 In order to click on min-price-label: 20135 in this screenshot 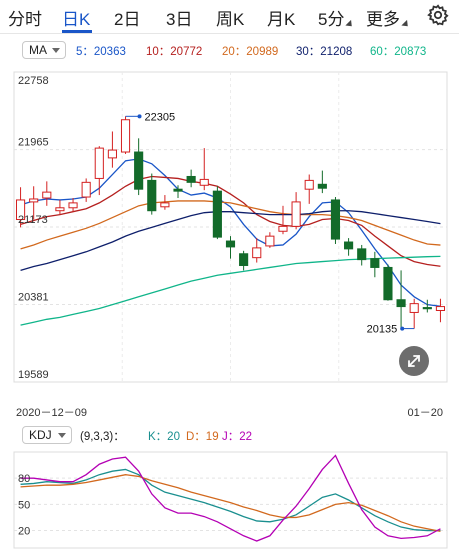, I will do `click(382, 330)`.